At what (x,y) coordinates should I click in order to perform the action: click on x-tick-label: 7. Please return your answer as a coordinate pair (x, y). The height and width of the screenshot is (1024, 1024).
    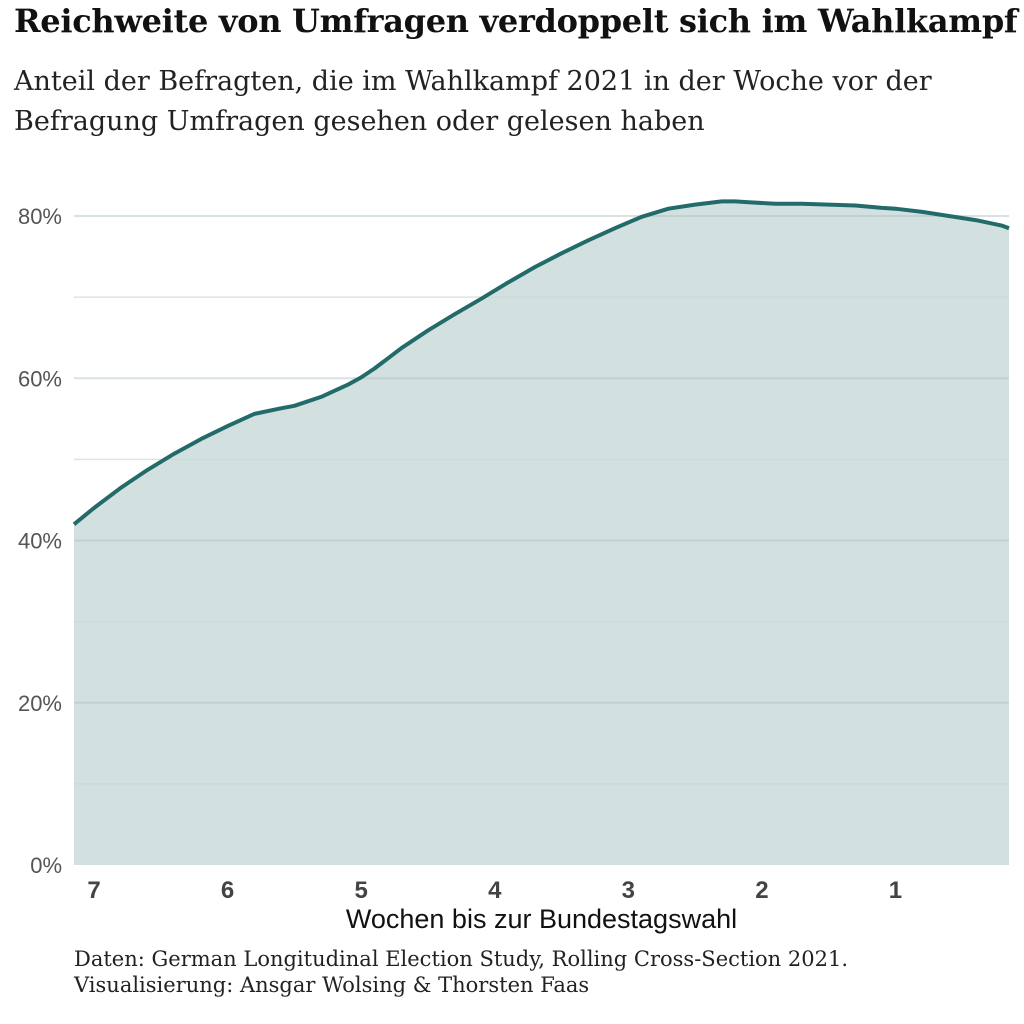
    Looking at the image, I should click on (93, 890).